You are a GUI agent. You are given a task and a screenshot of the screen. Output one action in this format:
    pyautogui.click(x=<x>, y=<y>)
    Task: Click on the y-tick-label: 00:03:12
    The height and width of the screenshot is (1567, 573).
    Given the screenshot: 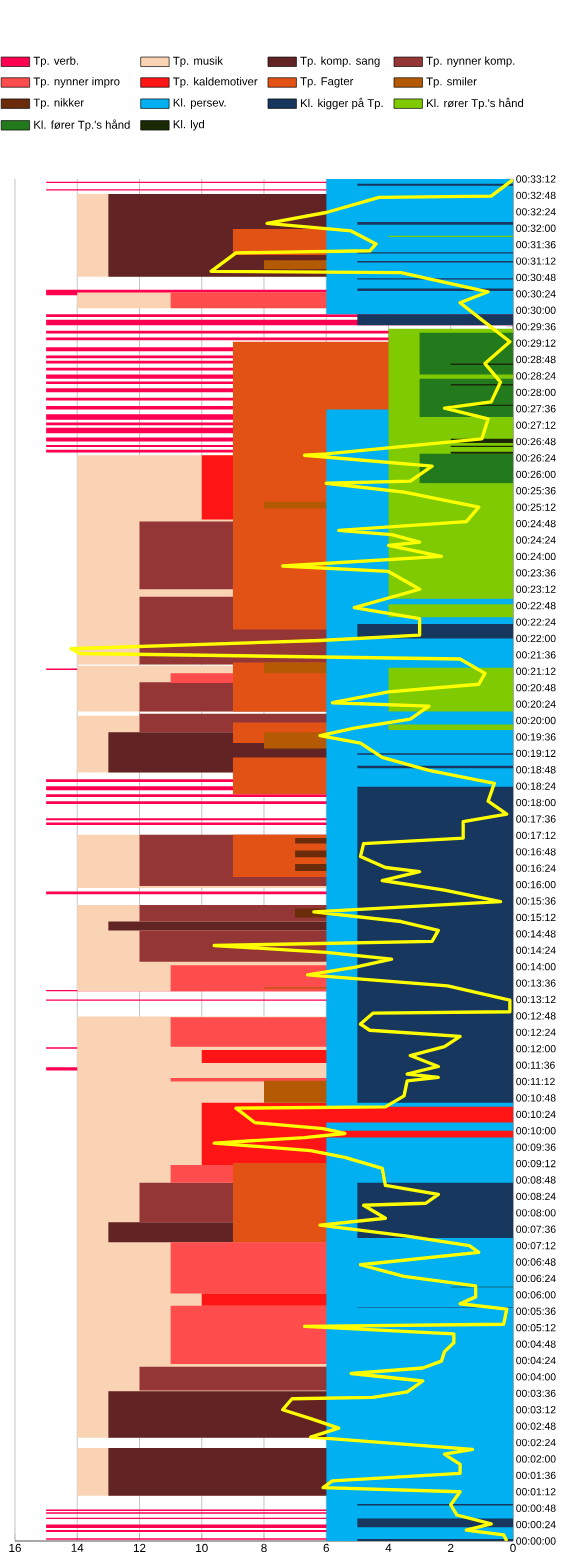 What is the action you would take?
    pyautogui.click(x=536, y=1410)
    